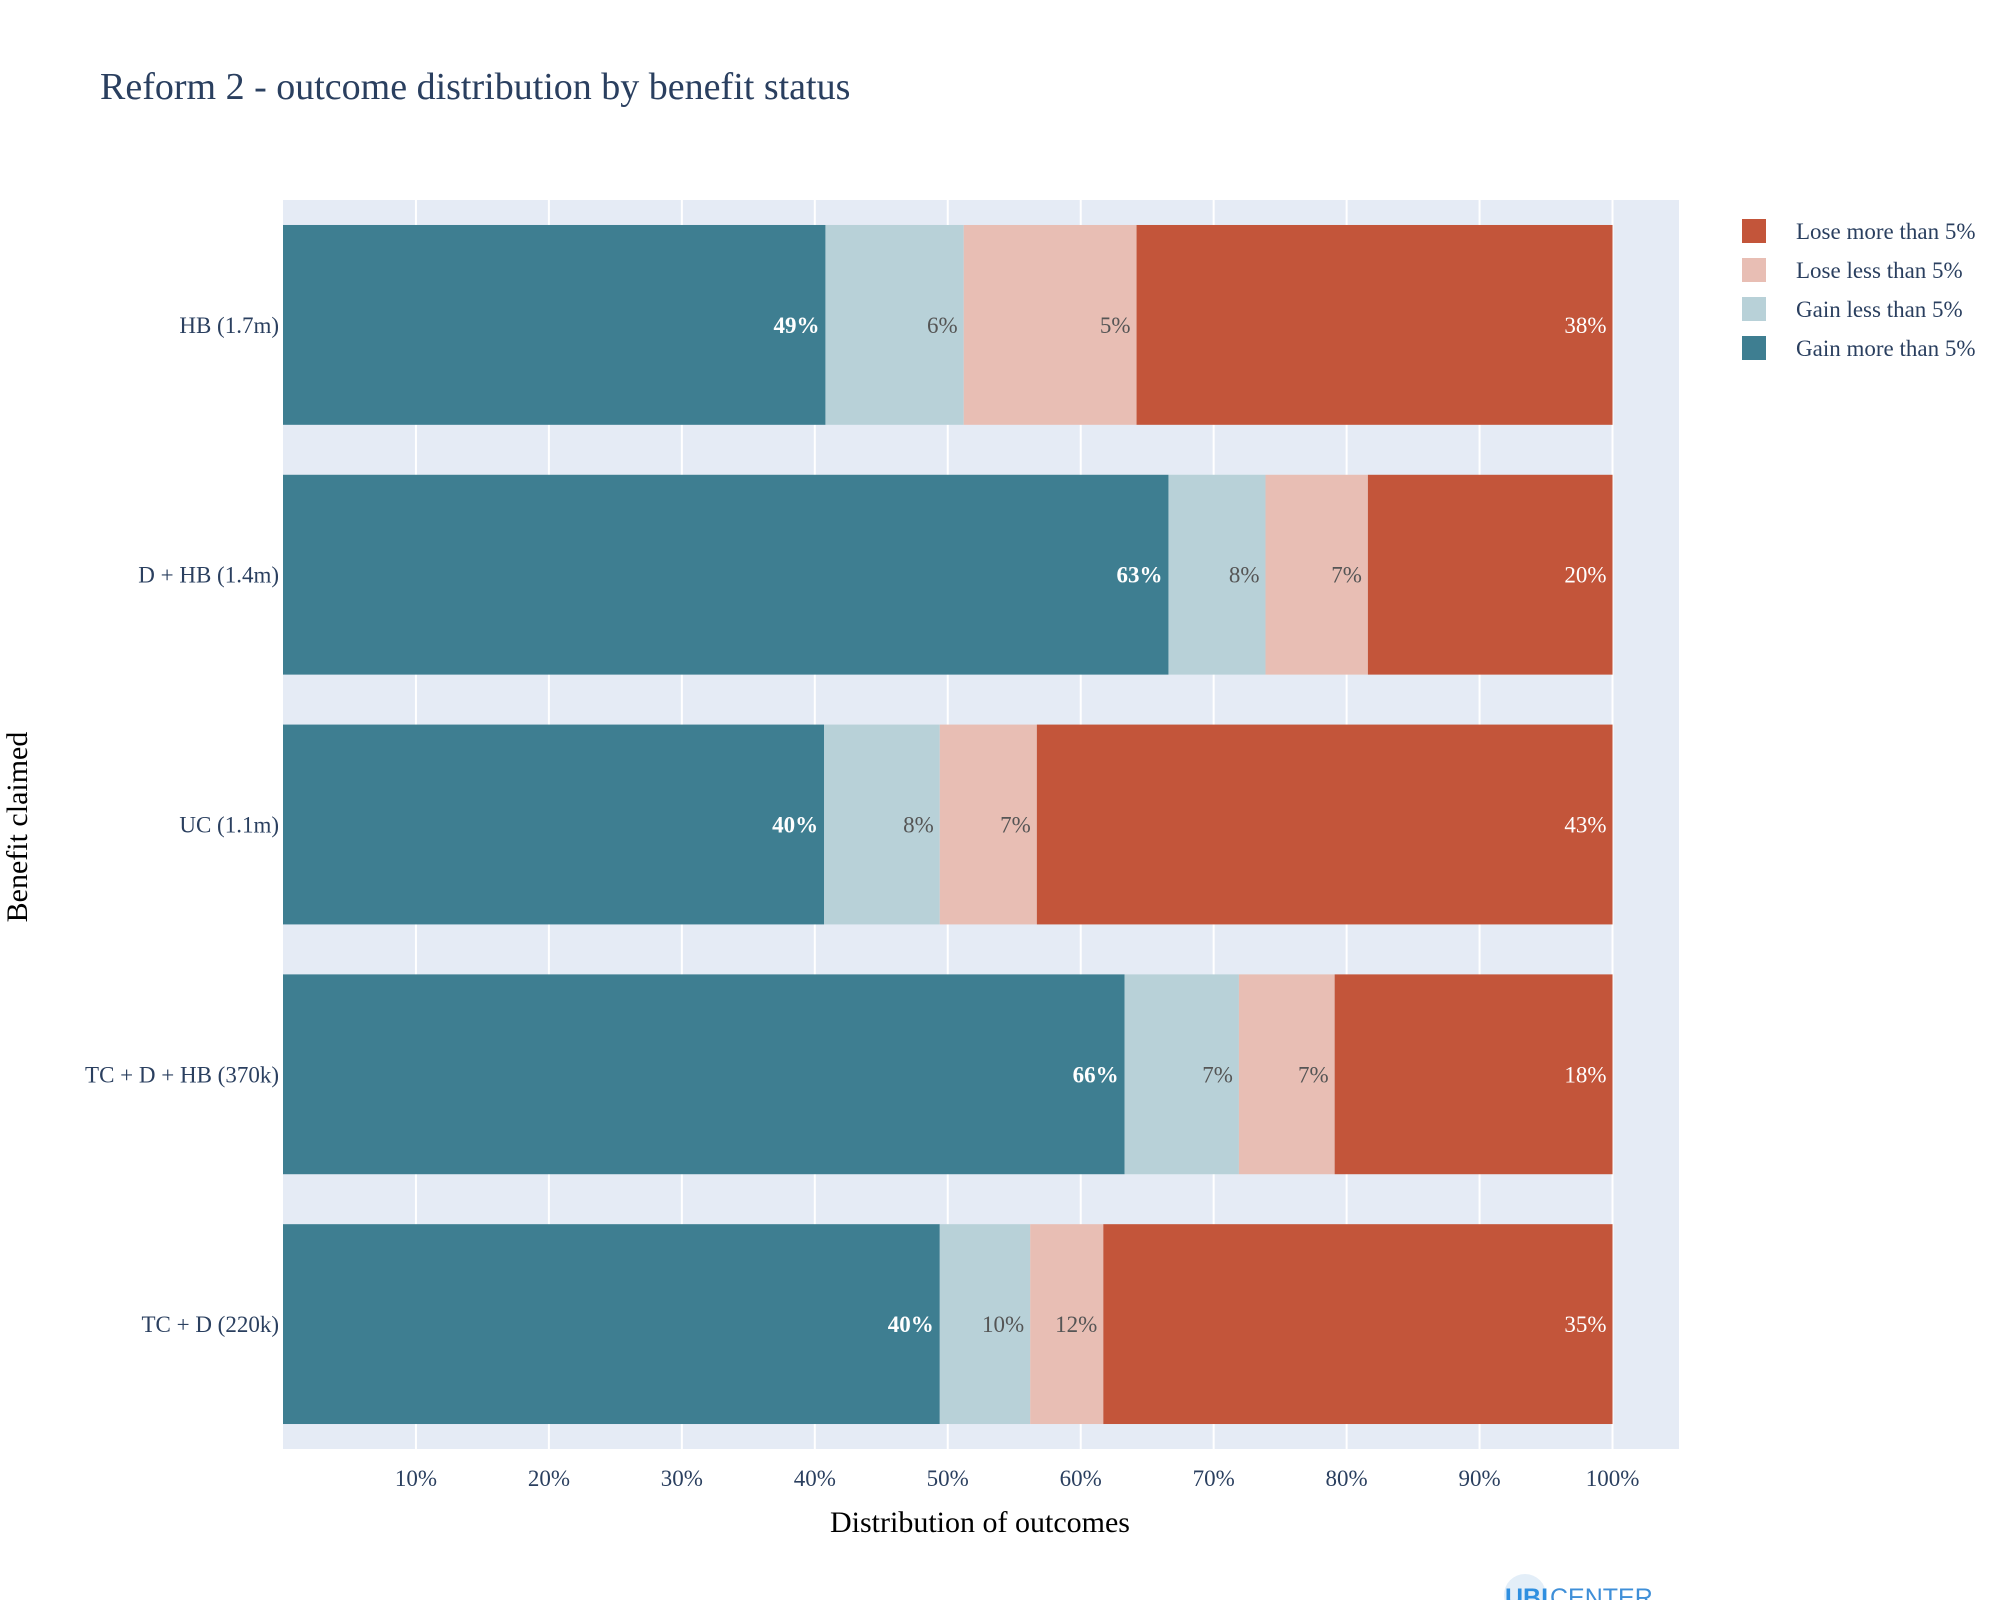  What do you see at coordinates (208, 575) in the screenshot?
I see `y-tick-label: D + HB (1.4m)` at bounding box center [208, 575].